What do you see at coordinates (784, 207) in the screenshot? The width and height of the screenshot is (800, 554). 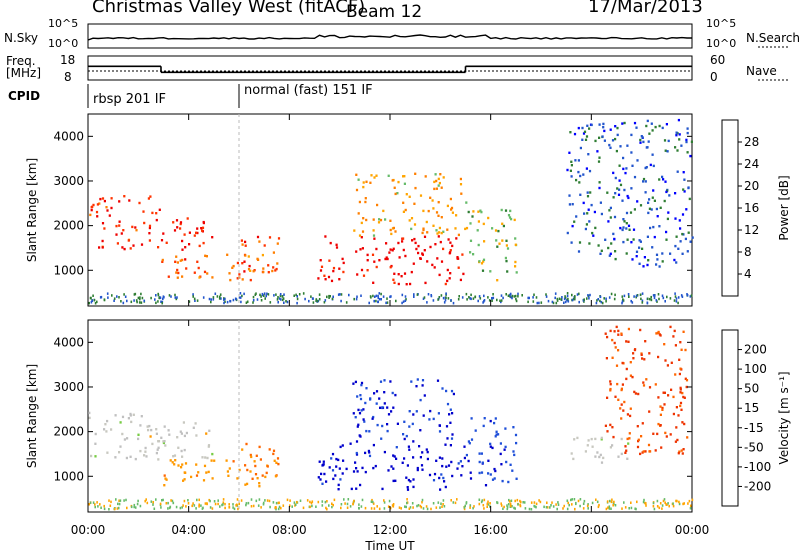 I see `power-colorbar-label: Power [dB]` at bounding box center [784, 207].